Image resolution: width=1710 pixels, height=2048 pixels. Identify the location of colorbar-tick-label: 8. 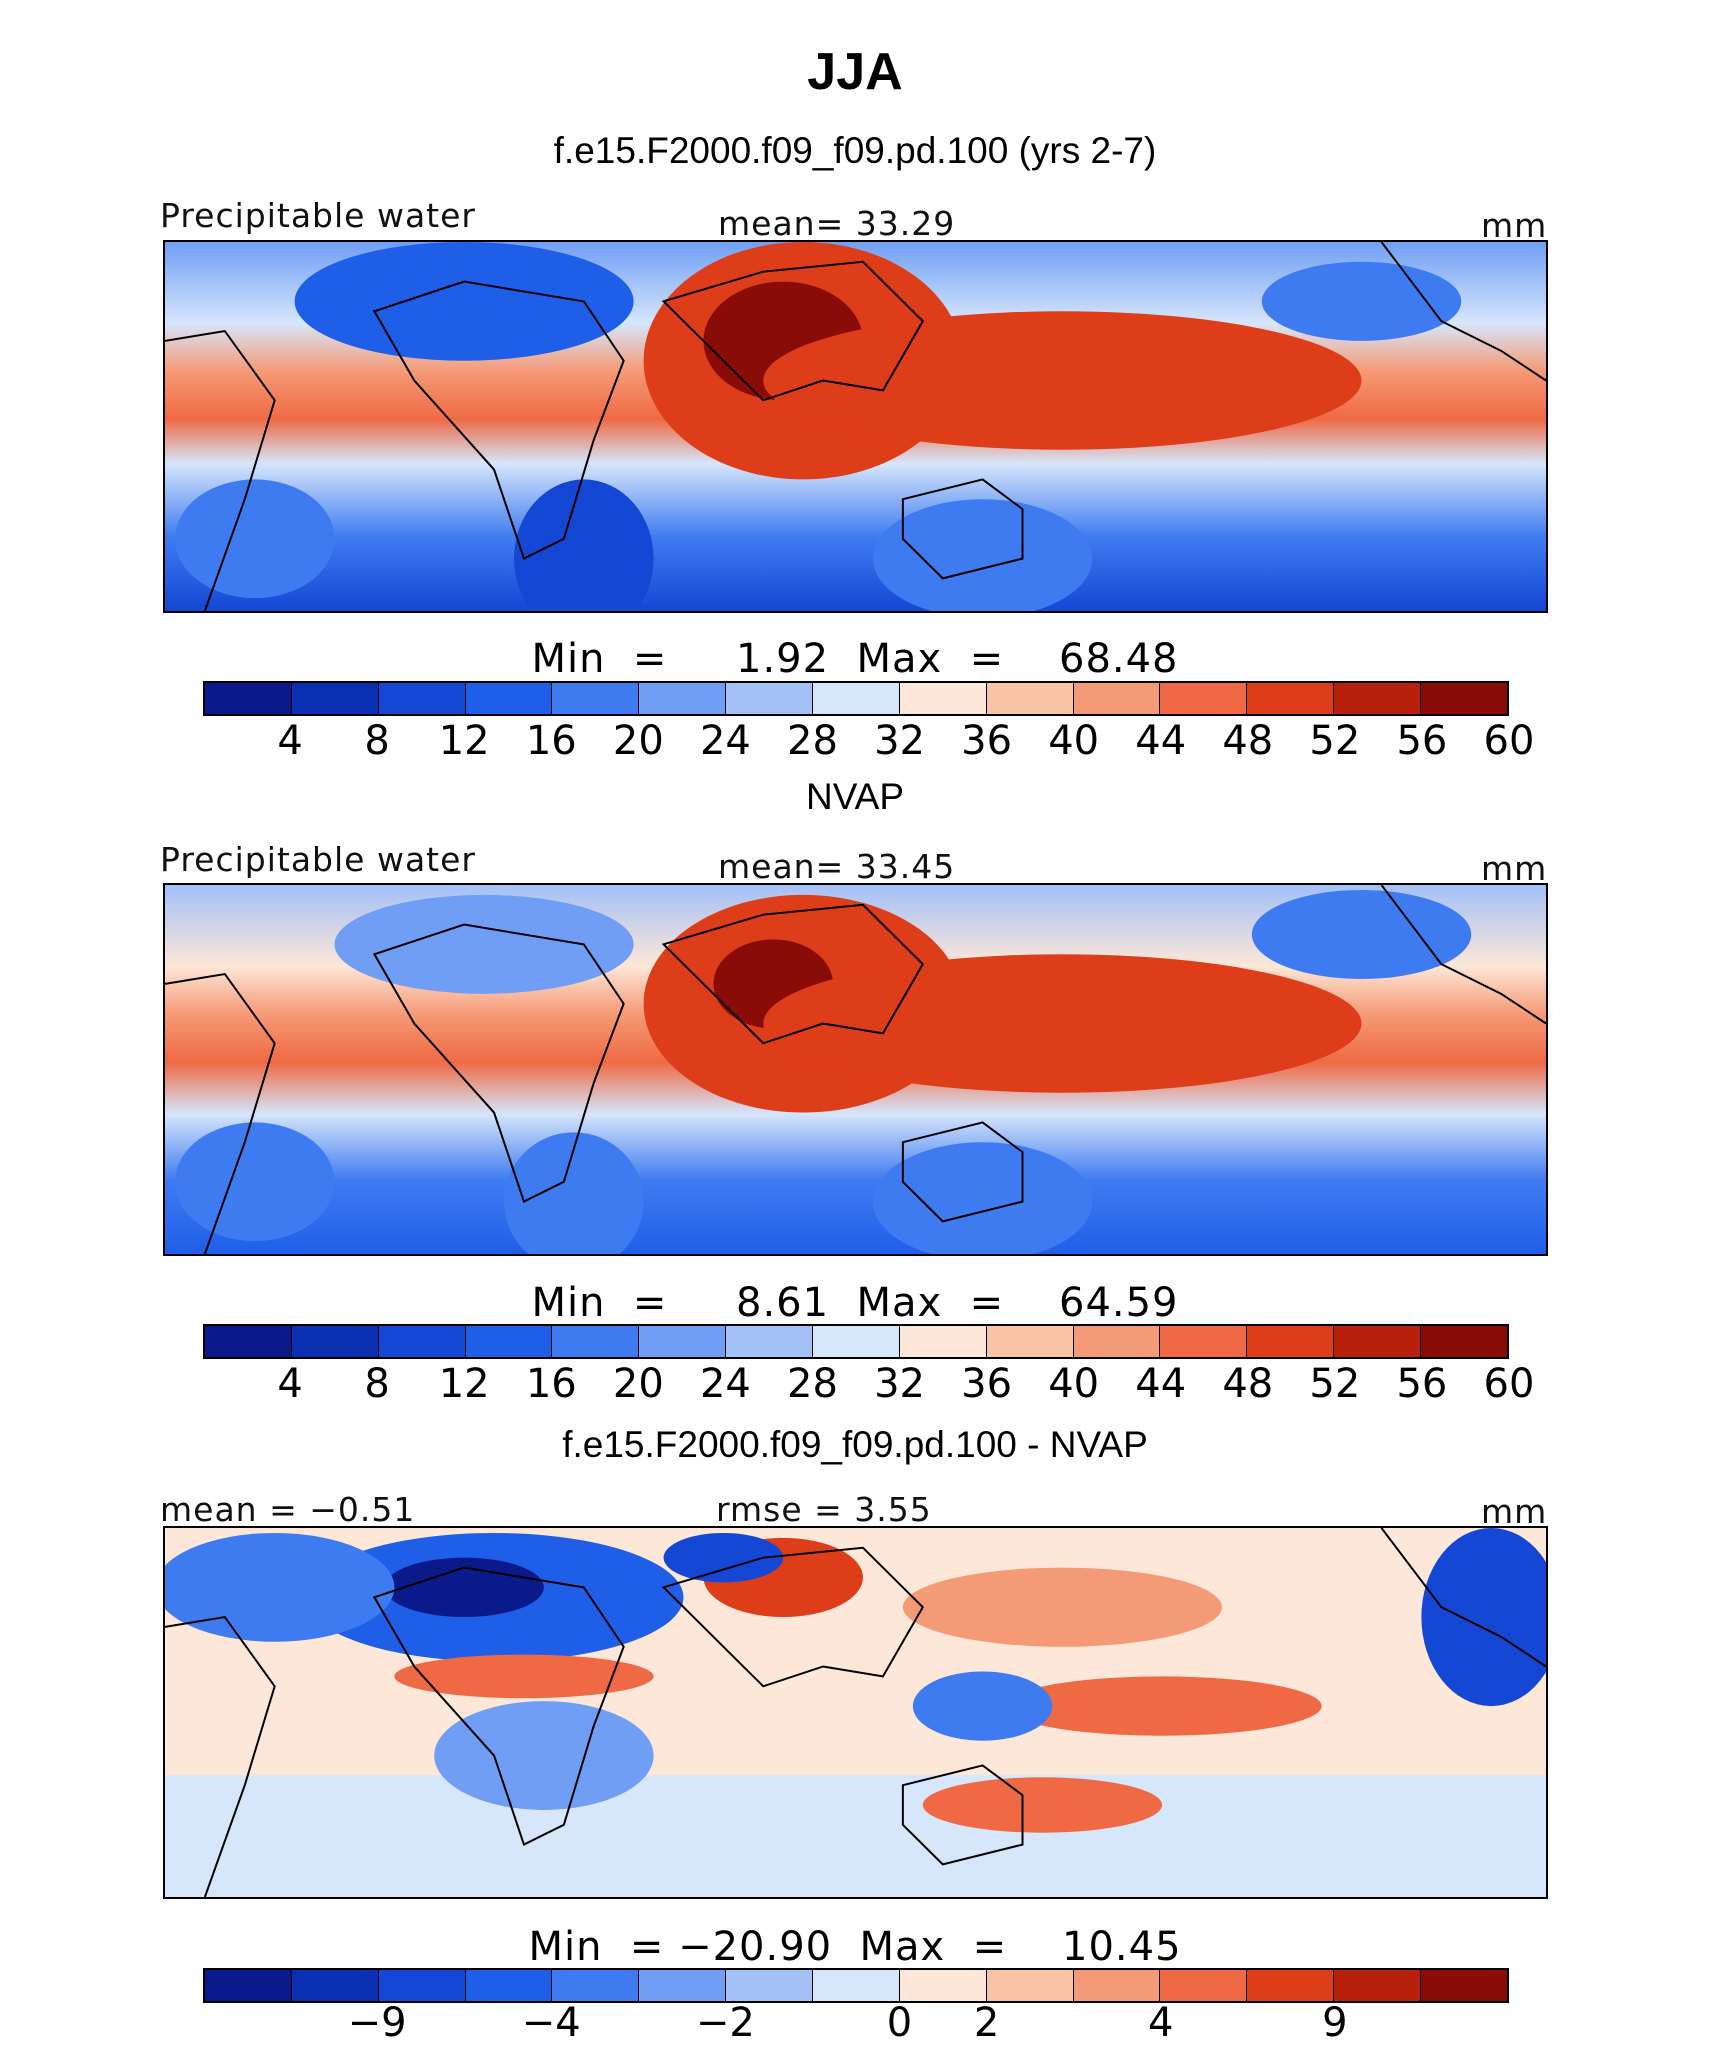
(377, 1384).